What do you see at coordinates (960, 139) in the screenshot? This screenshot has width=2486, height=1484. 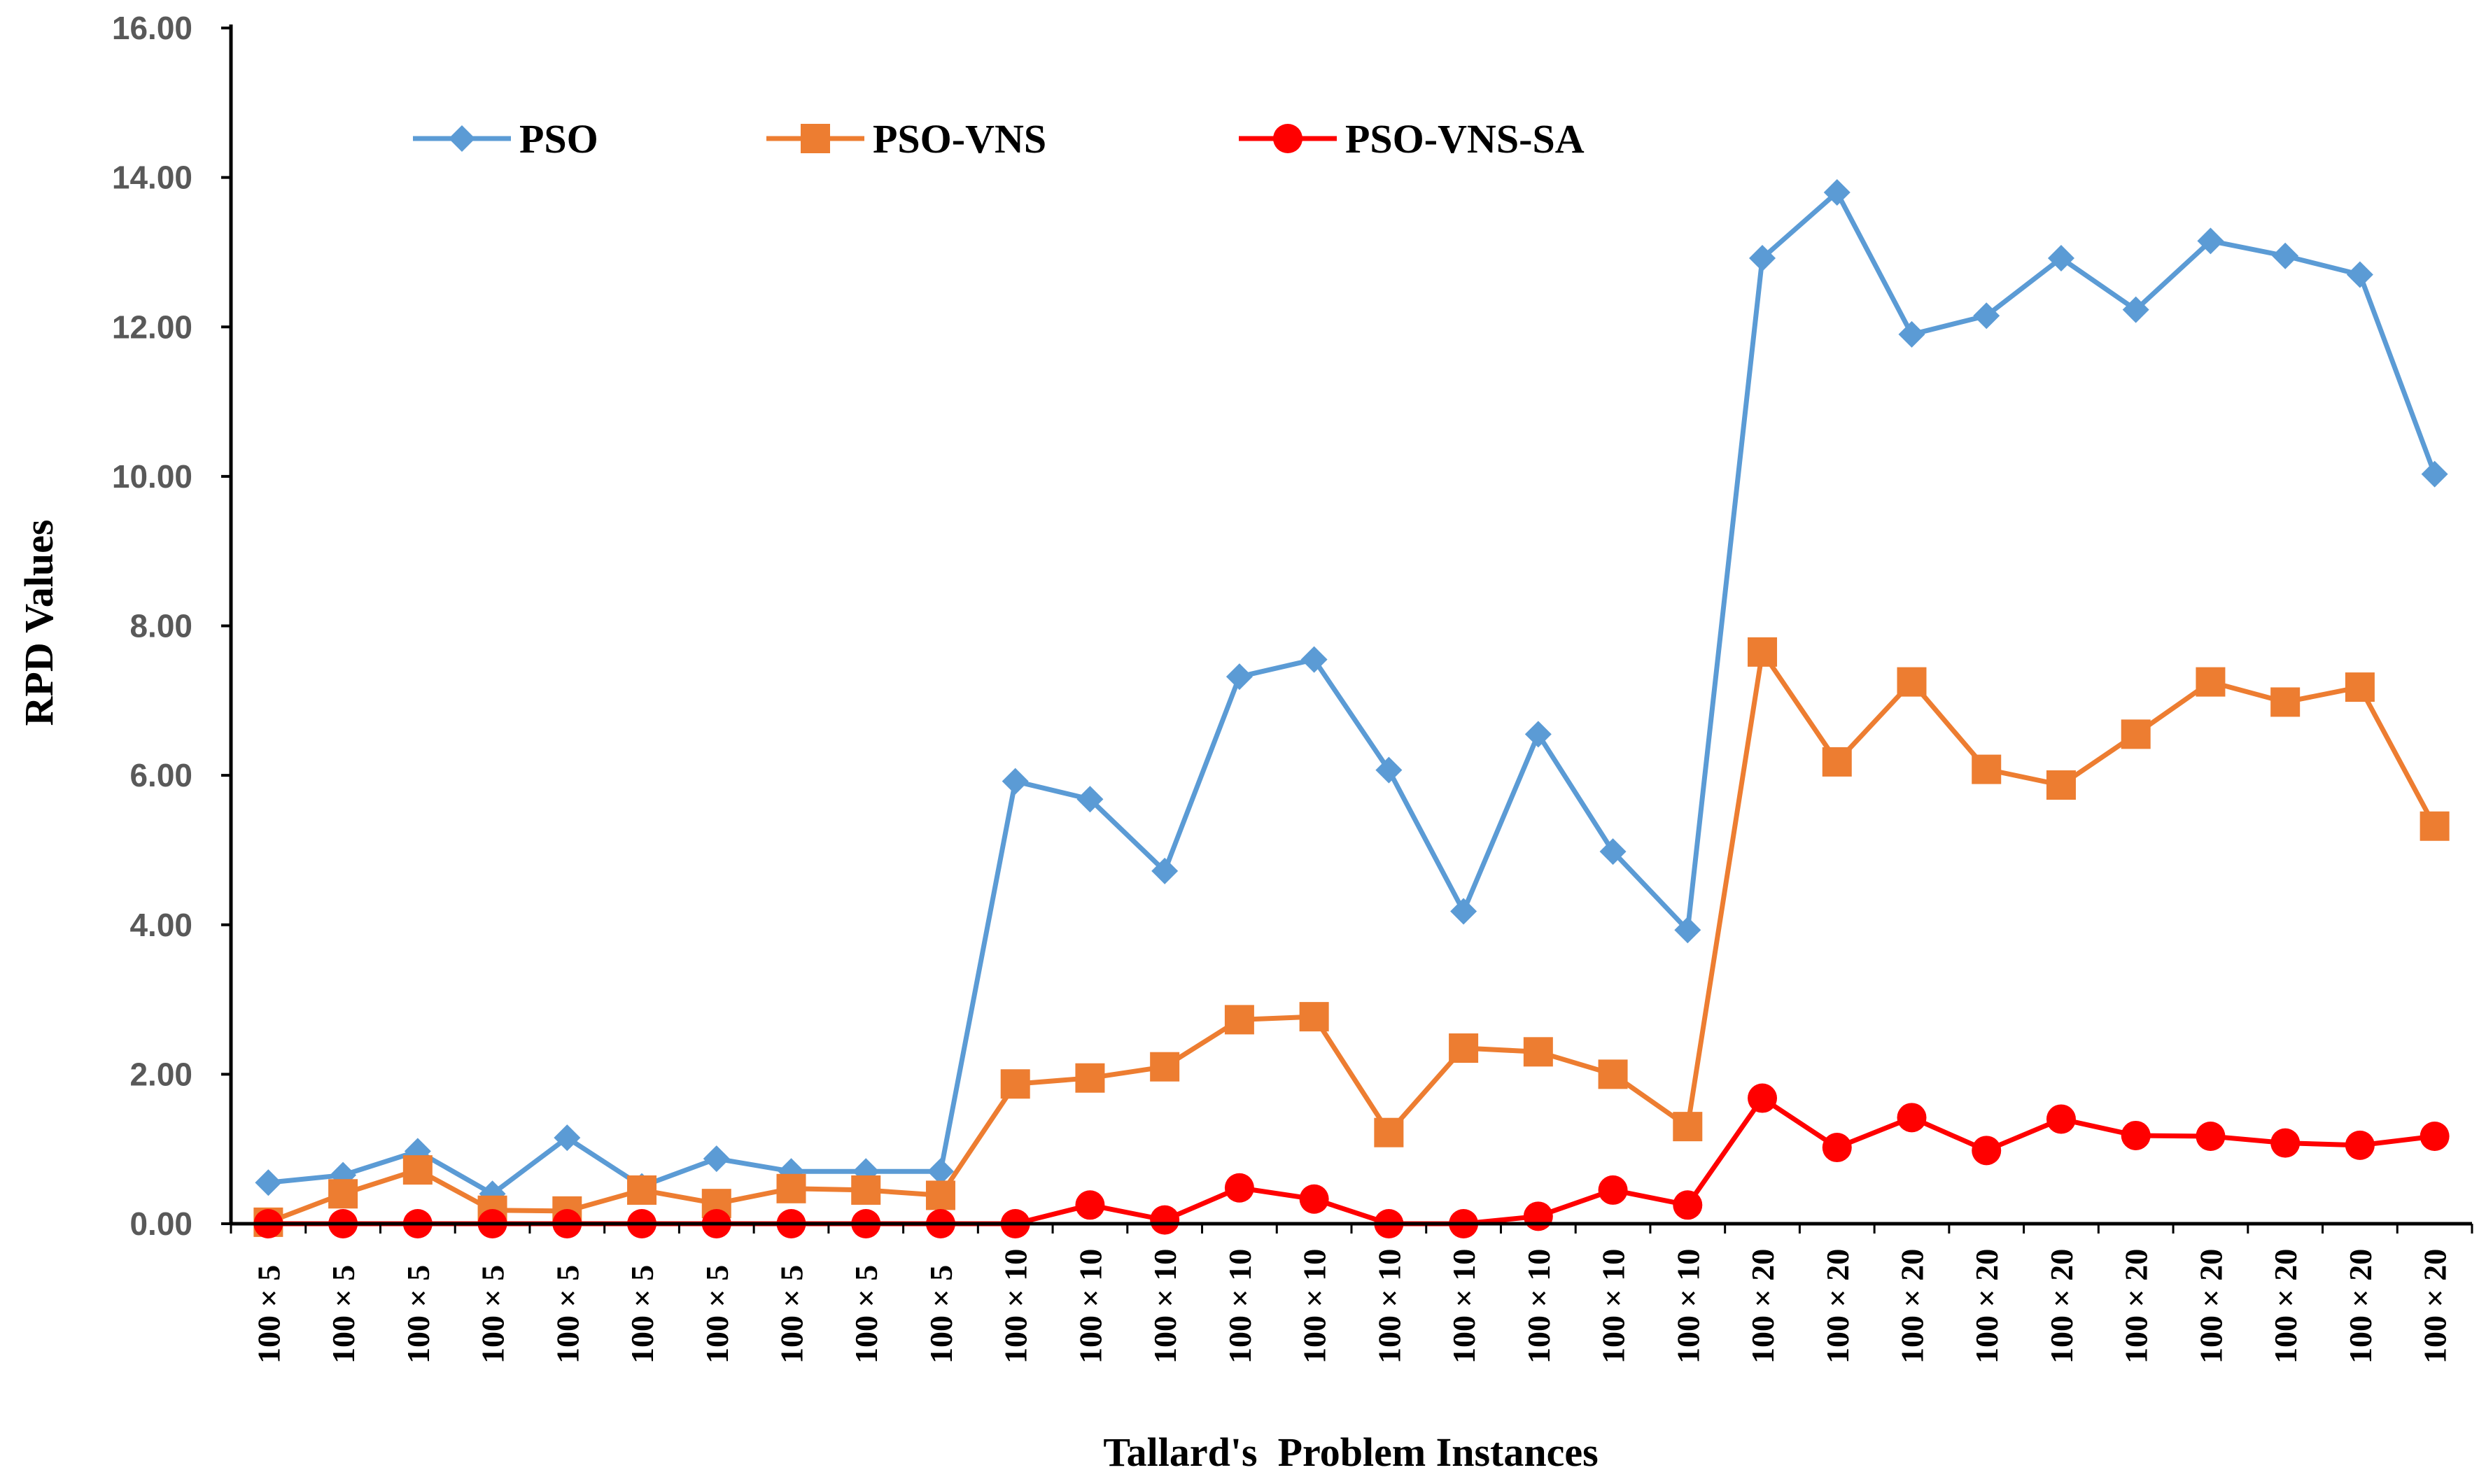 I see `legend-label-pso-vns: PSO-VNS` at bounding box center [960, 139].